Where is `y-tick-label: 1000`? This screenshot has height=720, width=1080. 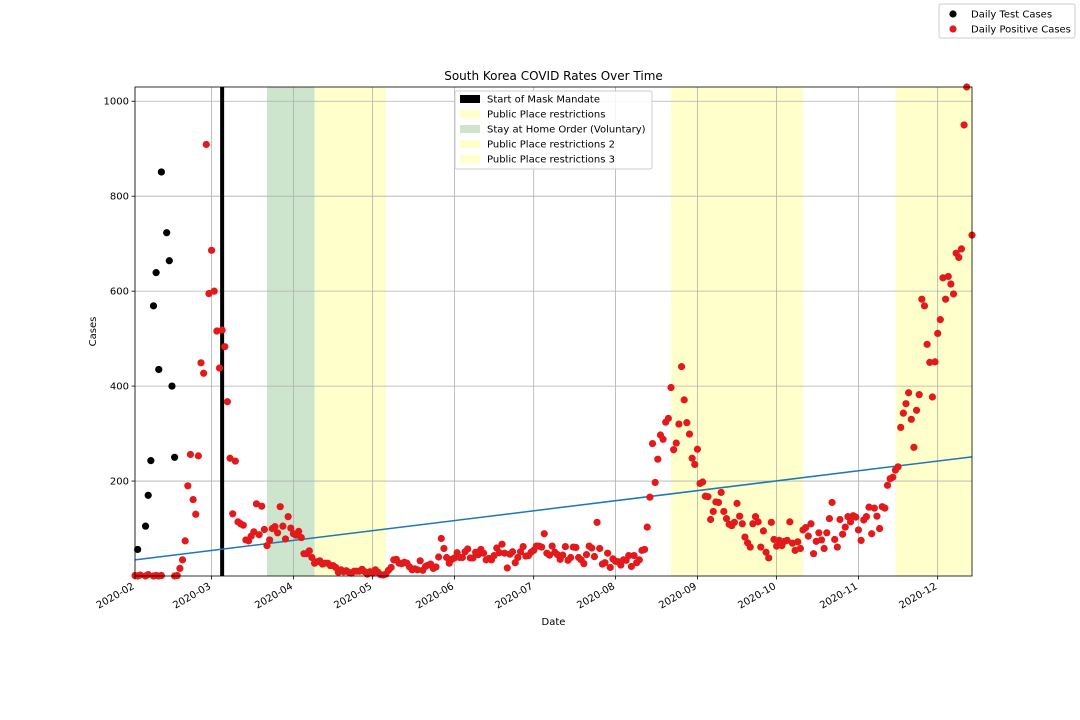
y-tick-label: 1000 is located at coordinates (116, 102).